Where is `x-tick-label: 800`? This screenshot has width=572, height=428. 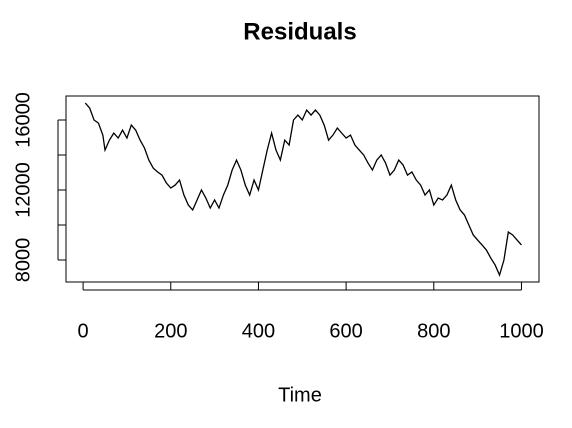 x-tick-label: 800 is located at coordinates (433, 331).